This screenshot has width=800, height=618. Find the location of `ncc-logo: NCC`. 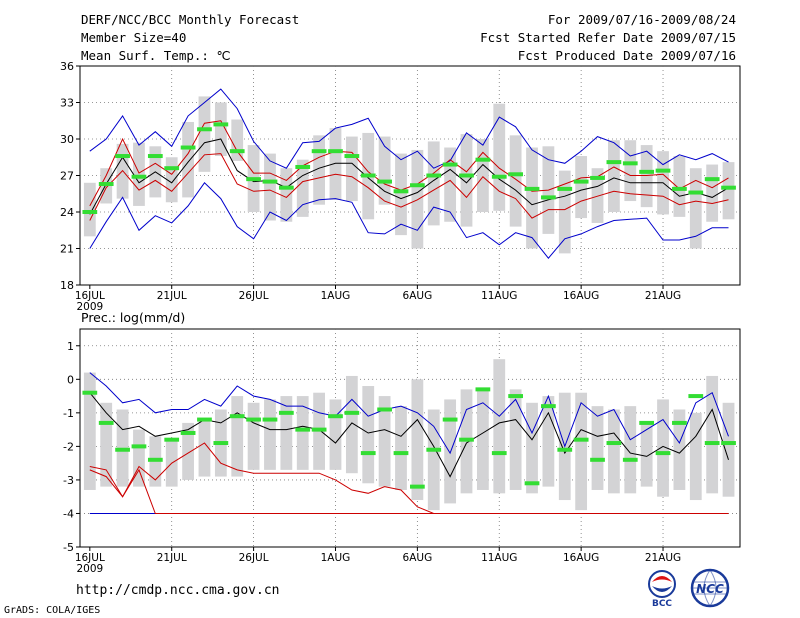

ncc-logo: NCC is located at coordinates (710, 588).